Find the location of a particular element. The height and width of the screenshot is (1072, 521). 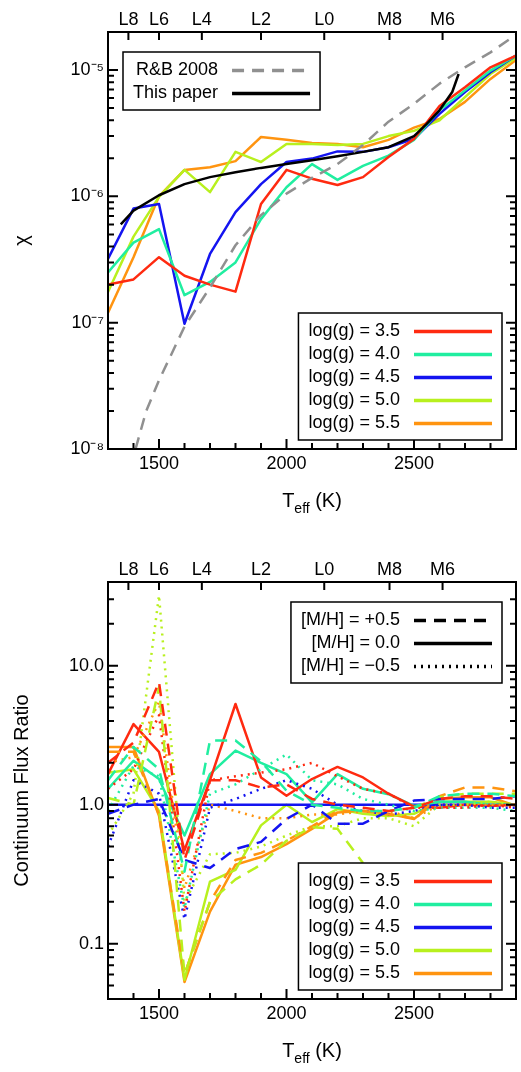

y-tick-label: 1.0 is located at coordinates (91, 803).